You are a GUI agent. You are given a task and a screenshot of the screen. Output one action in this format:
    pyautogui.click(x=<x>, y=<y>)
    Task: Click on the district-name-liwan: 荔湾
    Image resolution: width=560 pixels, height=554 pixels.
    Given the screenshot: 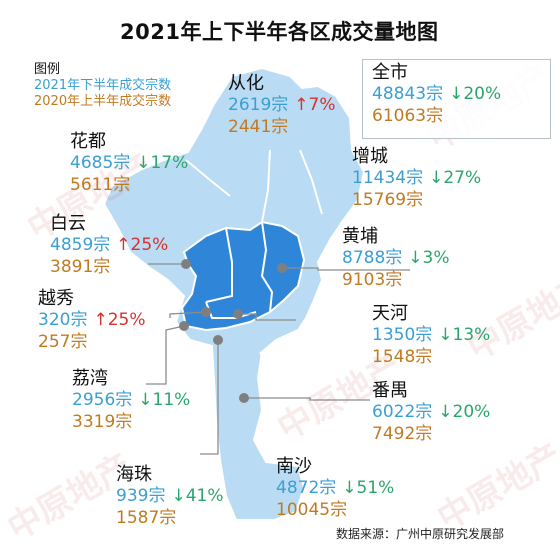 What is the action you would take?
    pyautogui.click(x=90, y=378)
    